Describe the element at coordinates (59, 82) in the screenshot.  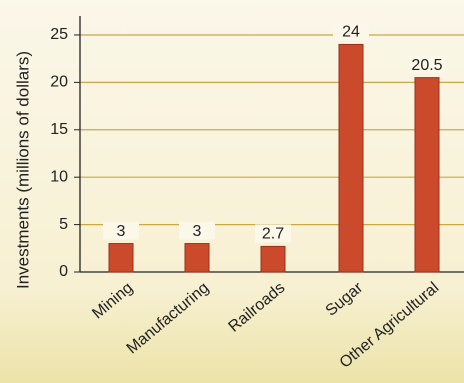
I see `y-tick-label: 20` at that location.